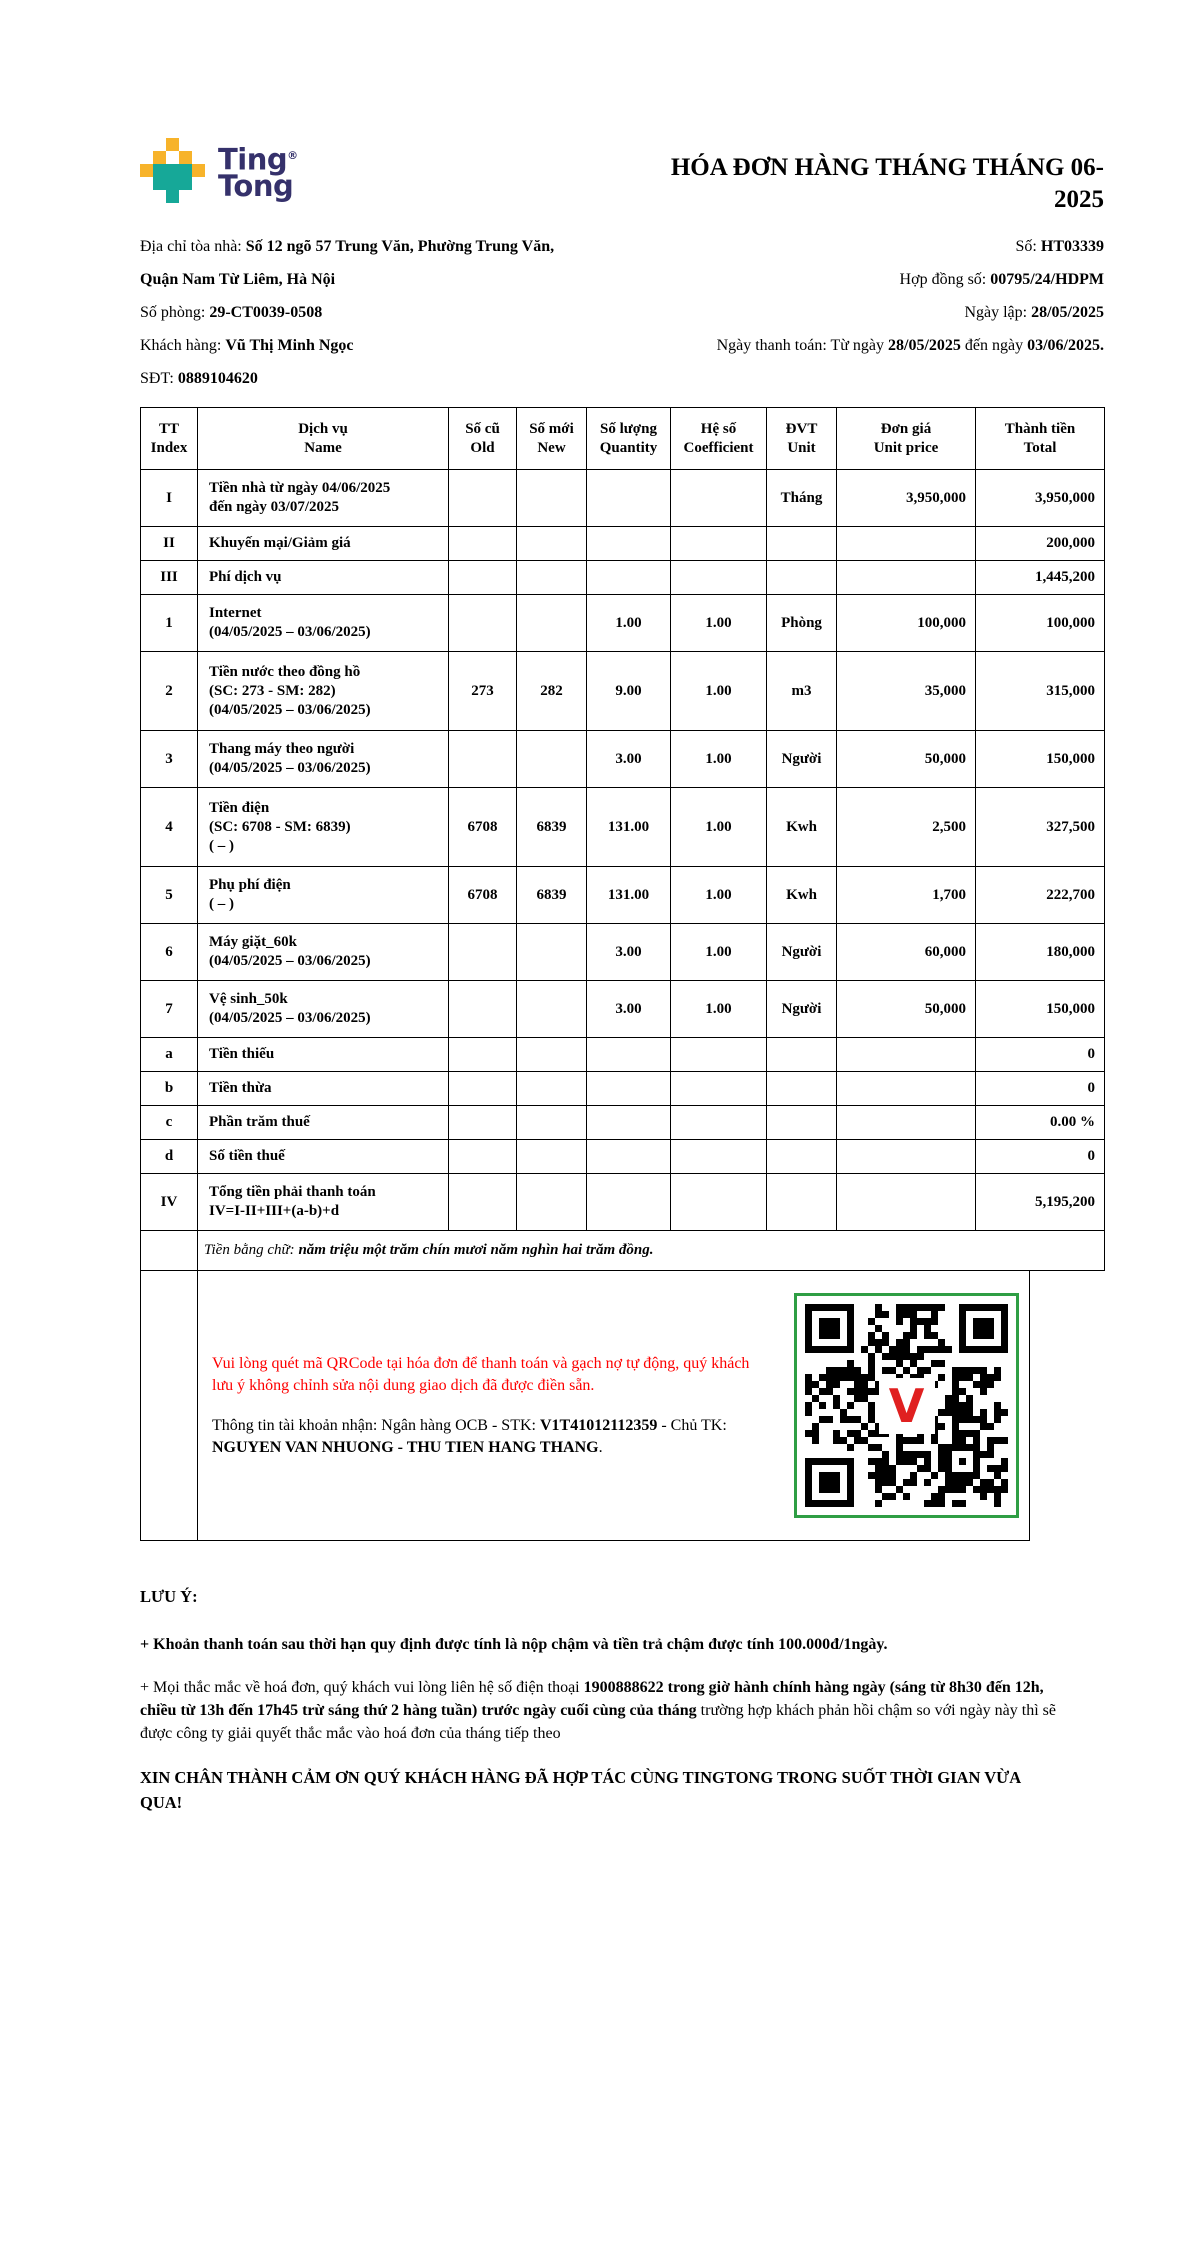 The height and width of the screenshot is (2259, 1200). I want to click on tingtong-logo: Ting® Tong, so click(219, 171).